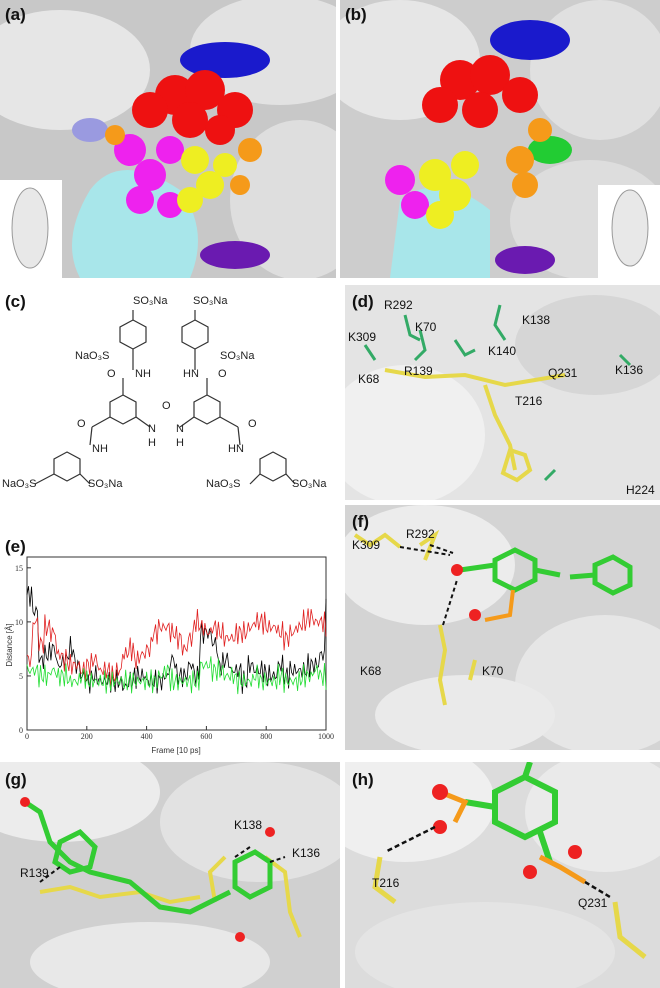 This screenshot has width=660, height=988. I want to click on y-tick-label: 0, so click(21, 730).